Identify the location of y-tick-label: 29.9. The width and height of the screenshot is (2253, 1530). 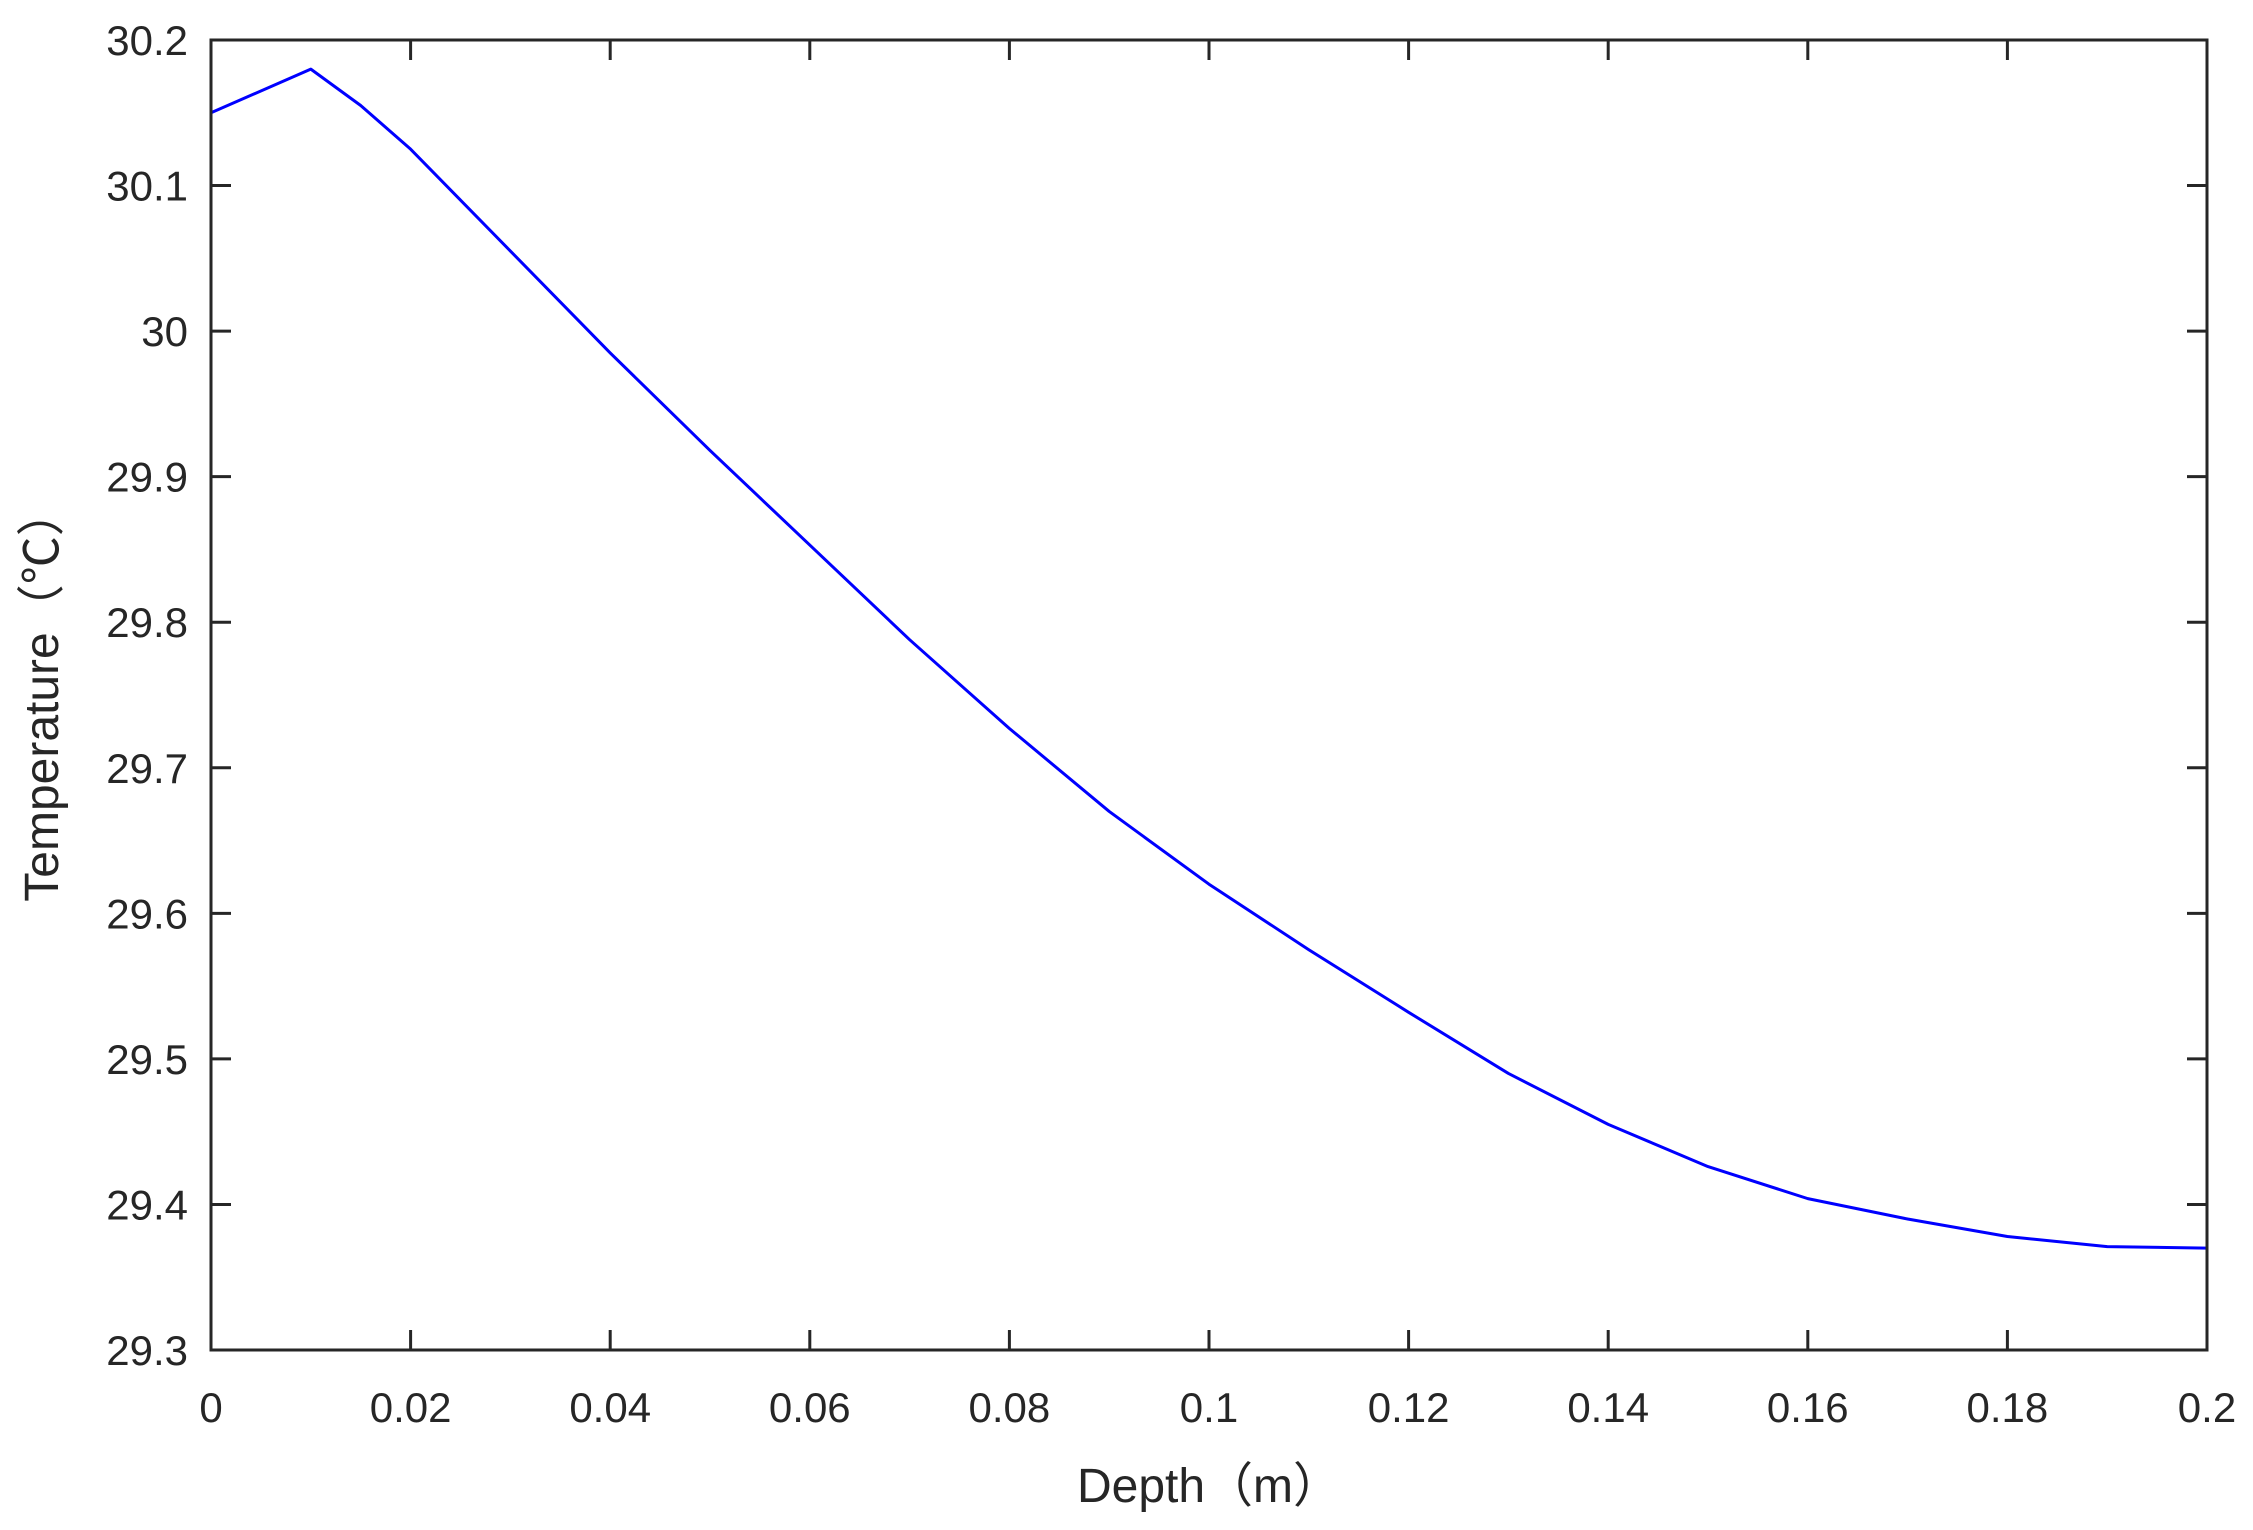
(147, 477).